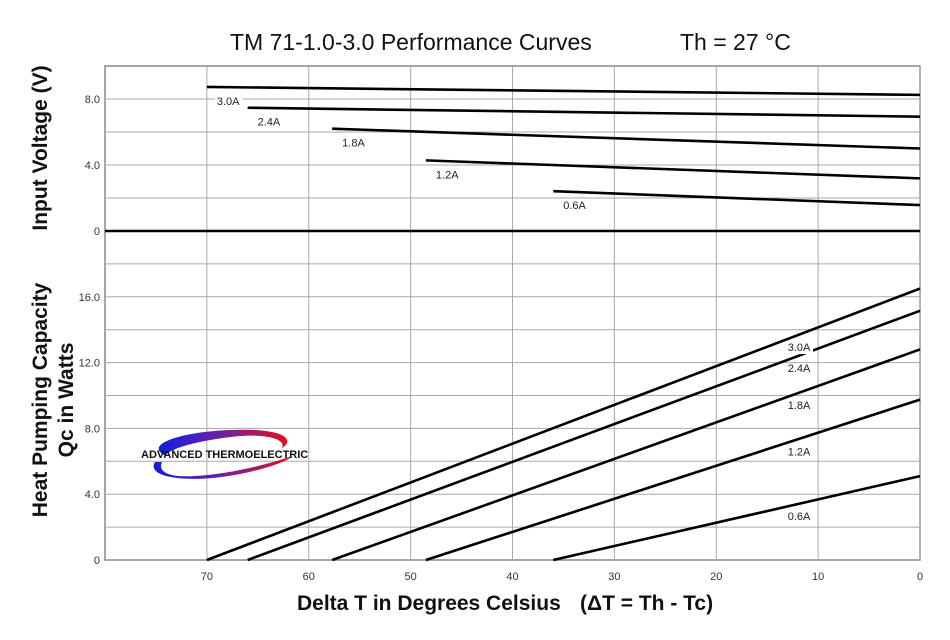 This screenshot has width=950, height=640. I want to click on x-tick-label: 20, so click(716, 577).